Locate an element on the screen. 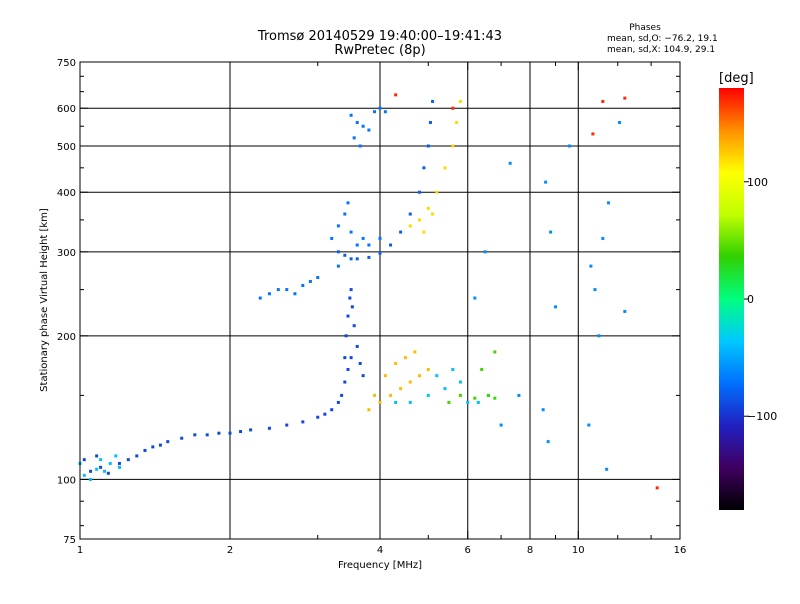 The image size is (800, 604). y-axis-label: Stationary phase Virtual Height [km] is located at coordinates (44, 300).